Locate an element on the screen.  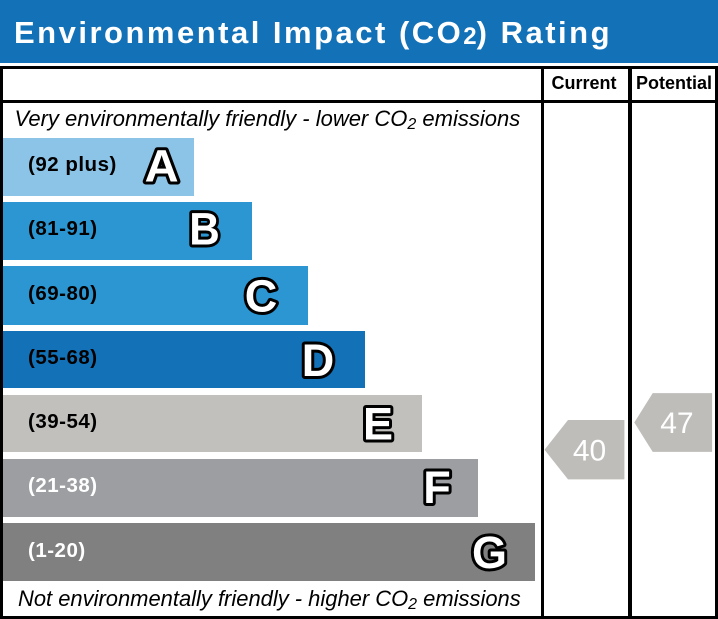
svg-text: D is located at coordinates (318, 360).